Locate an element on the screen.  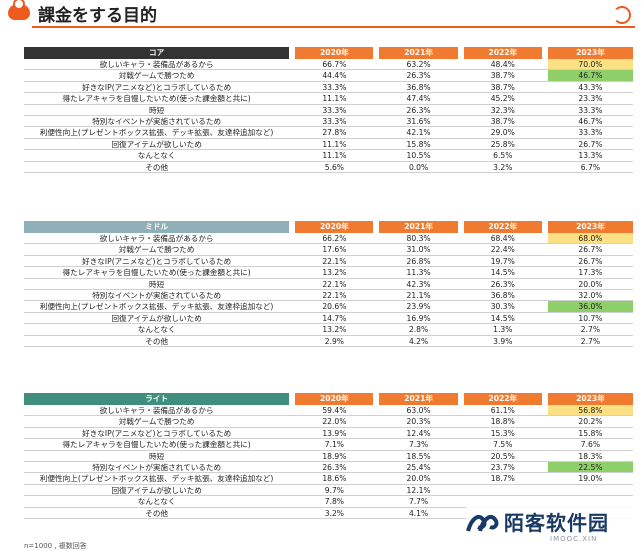
table-row: 欲しいキャラ・装備品があるから 66.7% 63.2% 48.4% 70.0% is located at coordinates (329, 65).